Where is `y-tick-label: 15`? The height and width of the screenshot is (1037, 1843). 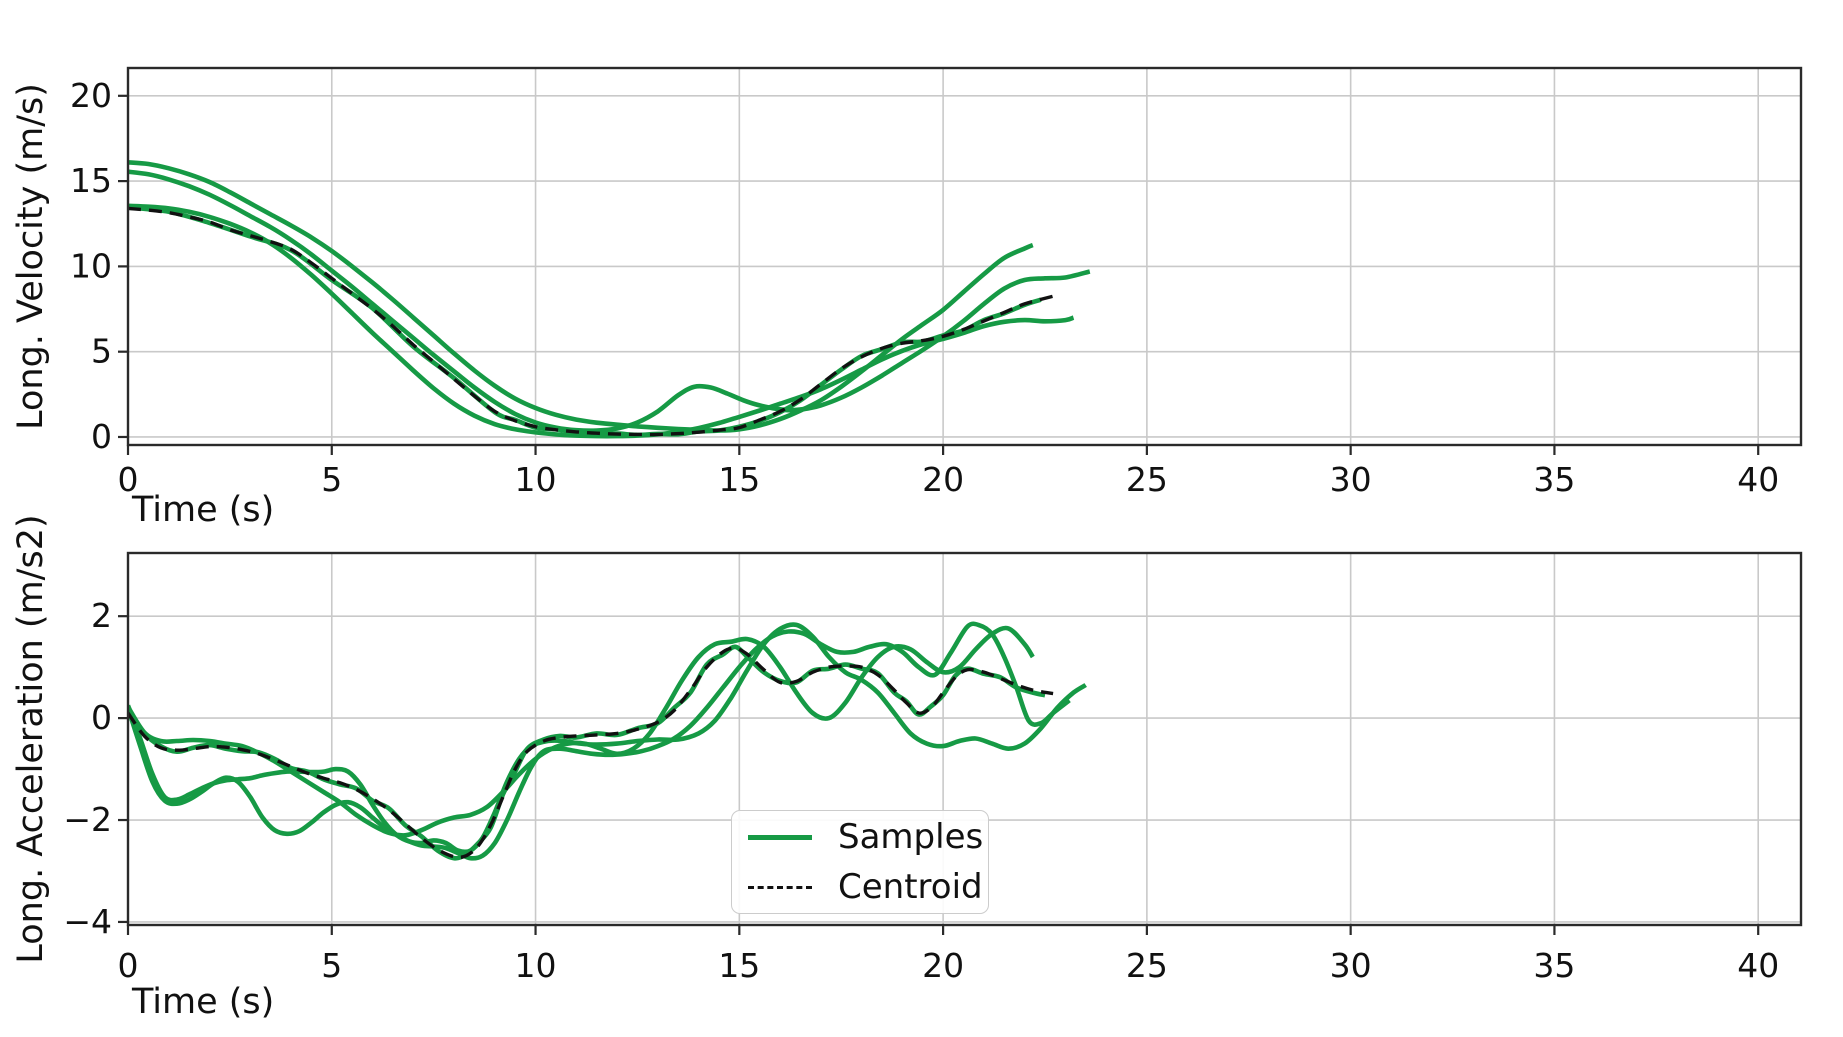 y-tick-label: 15 is located at coordinates (91, 180).